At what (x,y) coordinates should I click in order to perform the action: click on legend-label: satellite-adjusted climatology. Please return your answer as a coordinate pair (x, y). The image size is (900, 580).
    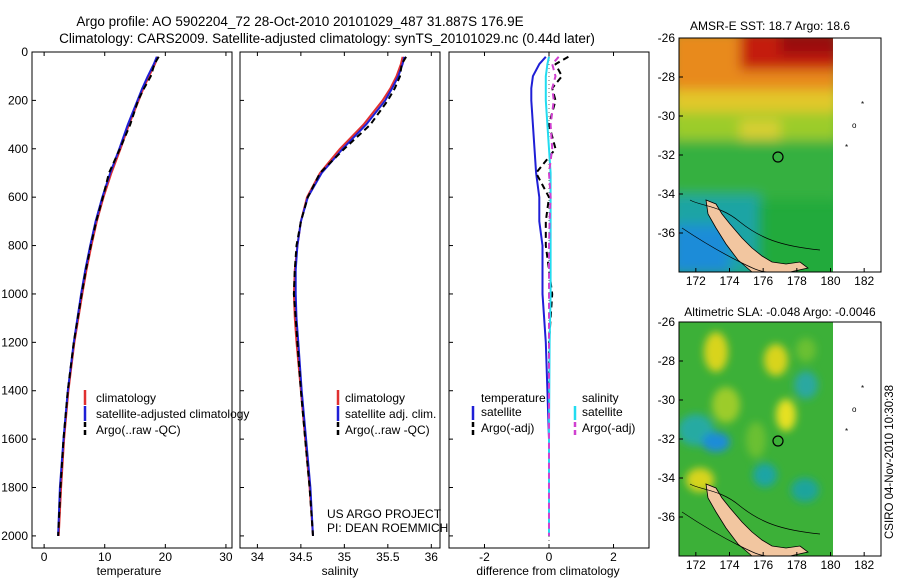
    Looking at the image, I should click on (172, 414).